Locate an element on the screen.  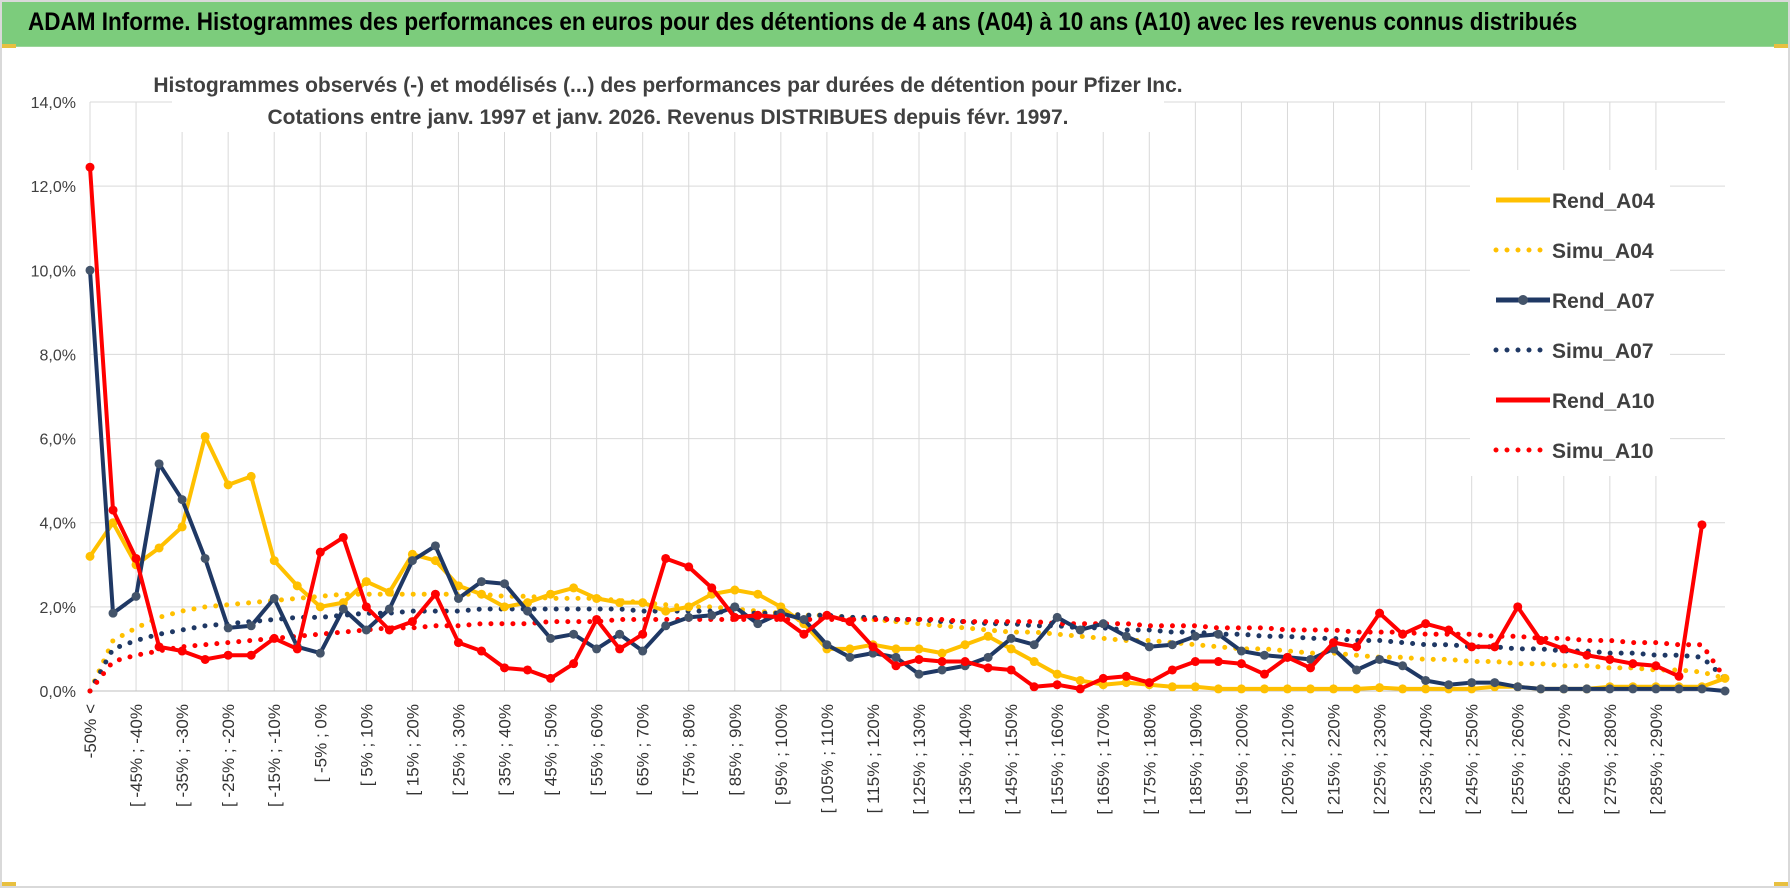
x-tick-label: [ 125% ; 130% is located at coordinates (919, 759).